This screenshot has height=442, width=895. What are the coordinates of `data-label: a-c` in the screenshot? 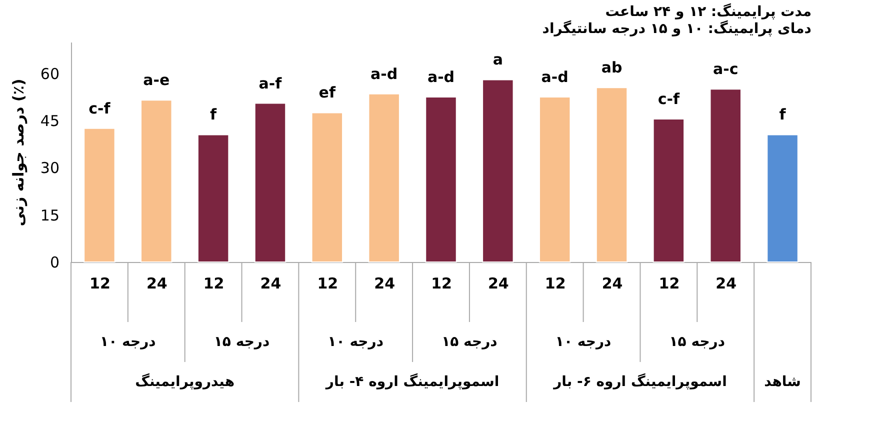 It's located at (725, 69).